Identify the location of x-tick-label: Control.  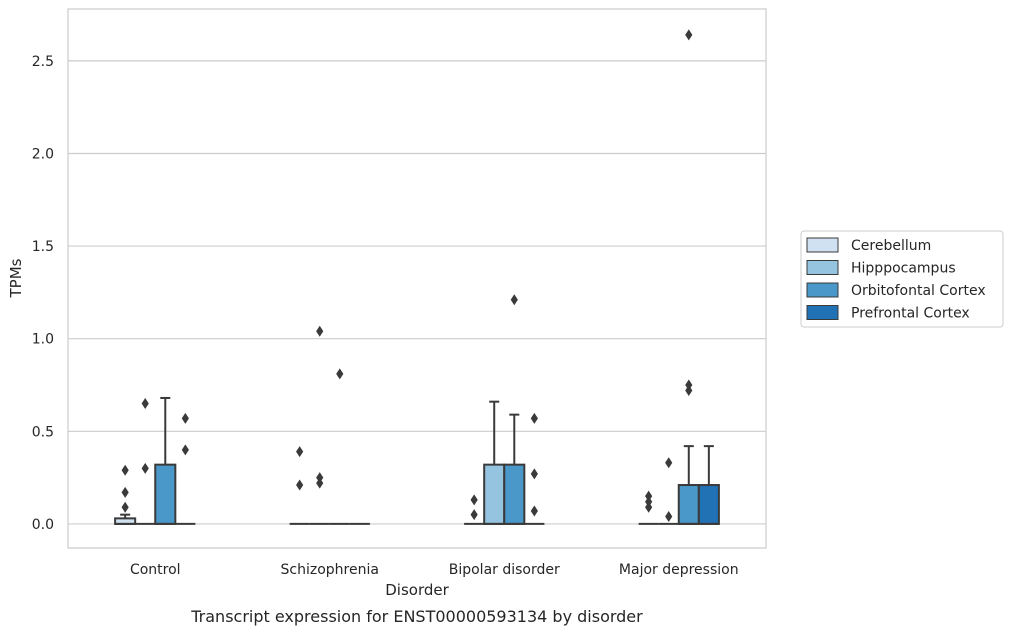
(155, 570).